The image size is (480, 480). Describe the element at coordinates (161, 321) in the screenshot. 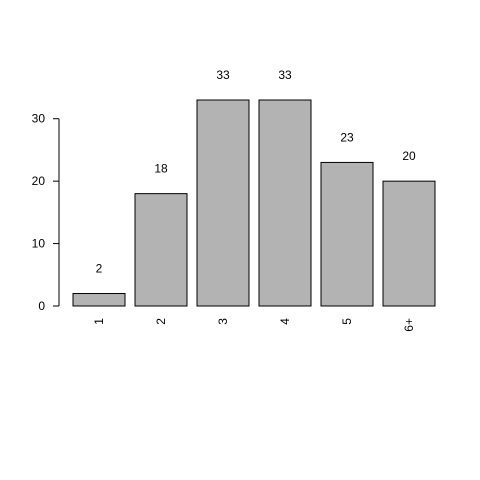

I see `x-tick-label: 2` at that location.